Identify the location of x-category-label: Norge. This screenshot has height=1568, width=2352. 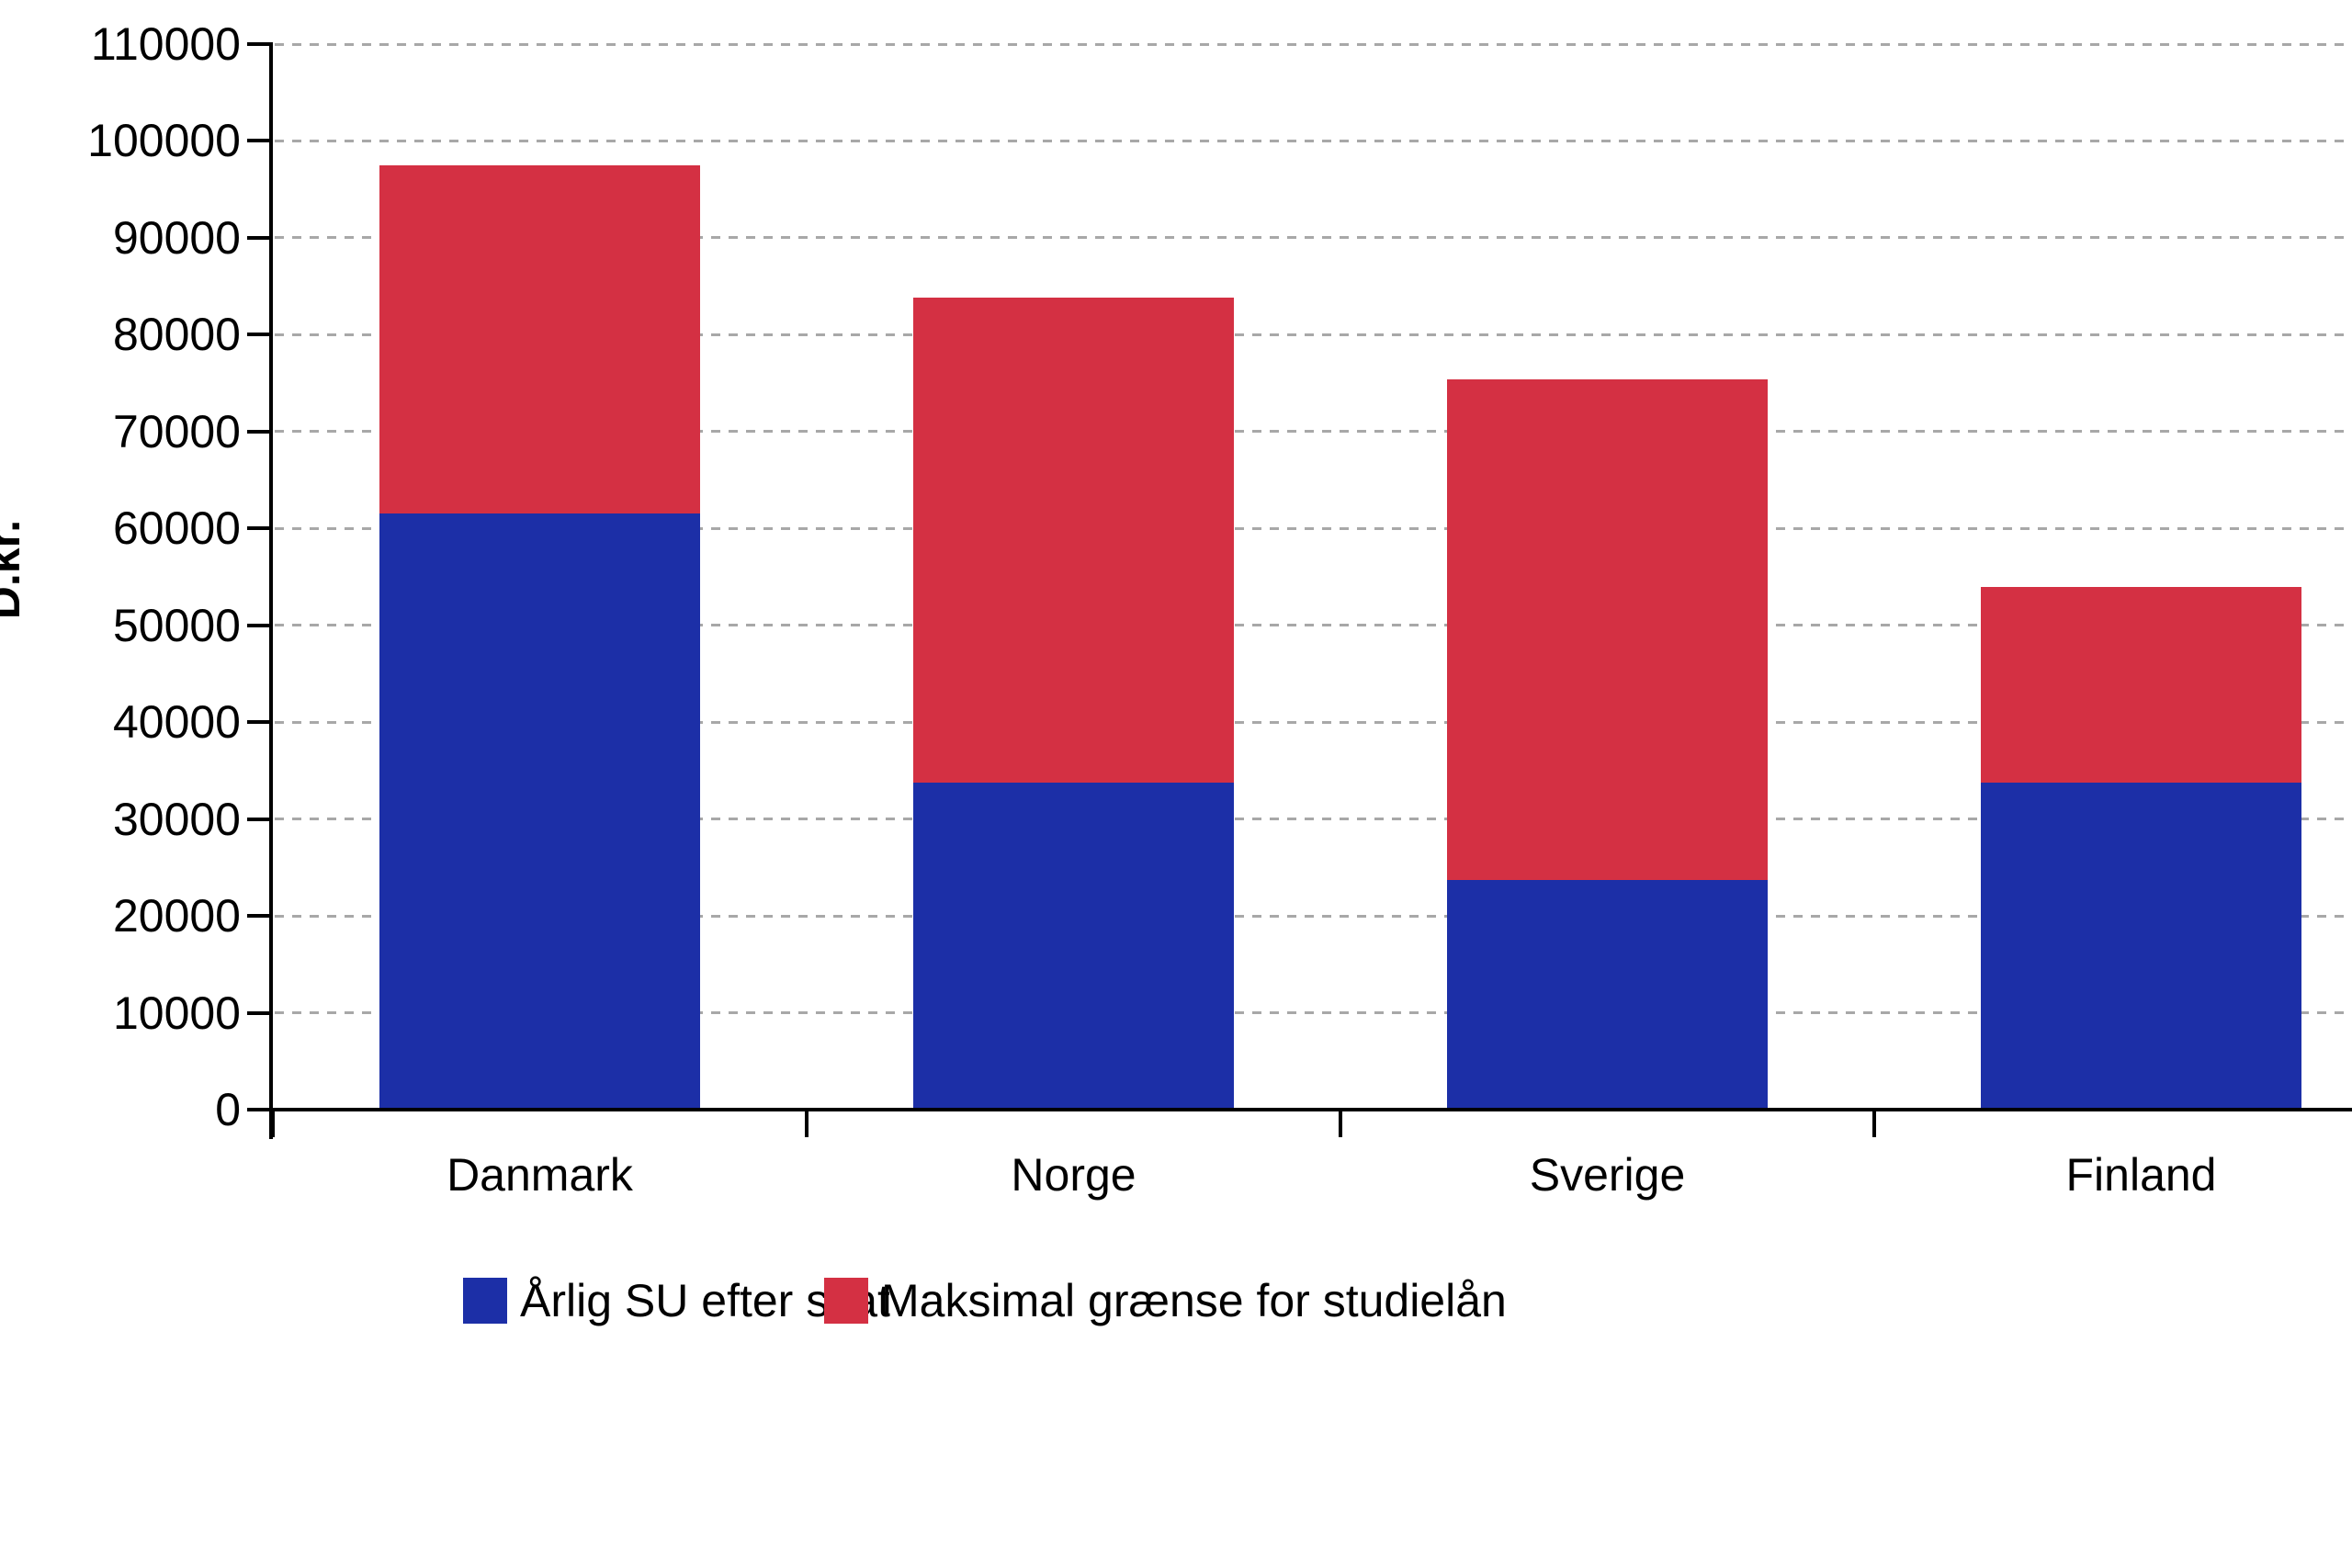
(1073, 1175).